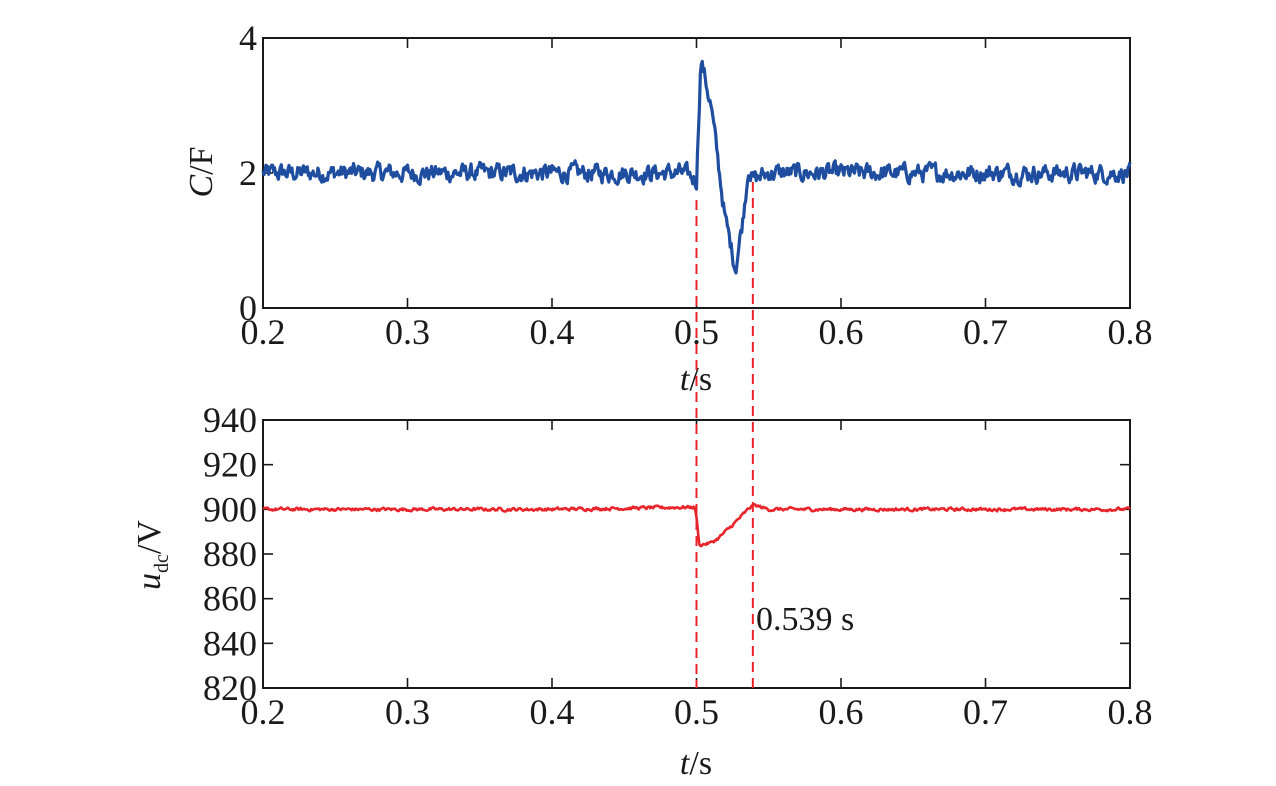 This screenshot has width=1276, height=786. I want to click on y-tick-label: 860, so click(230, 599).